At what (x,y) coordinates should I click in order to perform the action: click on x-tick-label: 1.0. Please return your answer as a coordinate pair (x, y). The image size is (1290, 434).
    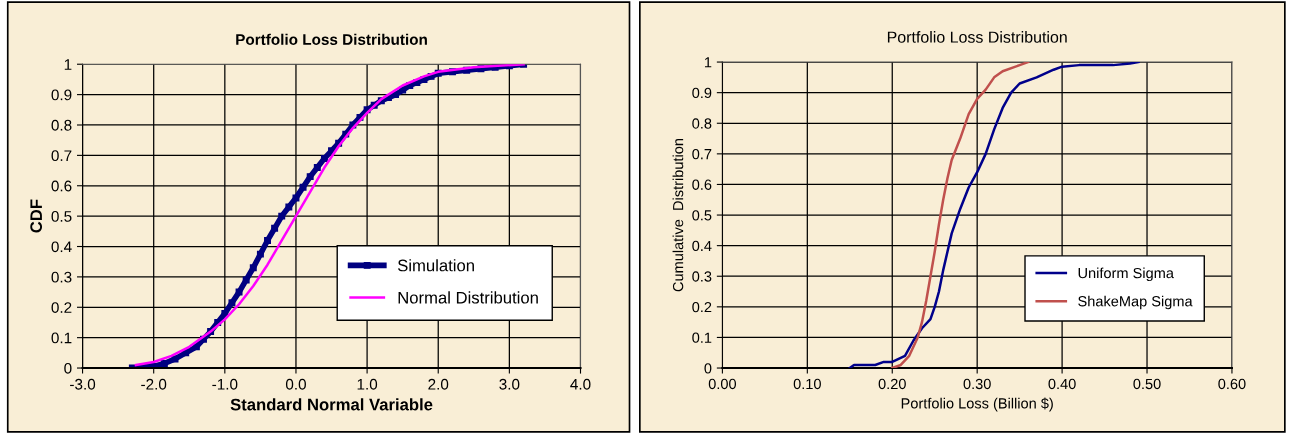
    Looking at the image, I should click on (367, 384).